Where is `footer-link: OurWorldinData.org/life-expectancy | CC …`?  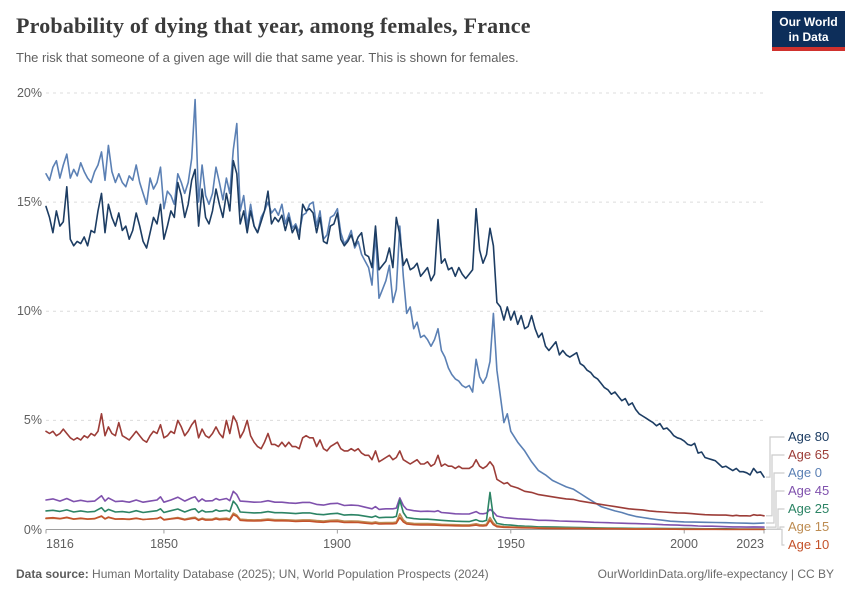
footer-link: OurWorldinData.org/life-expectancy | CC … is located at coordinates (715, 574).